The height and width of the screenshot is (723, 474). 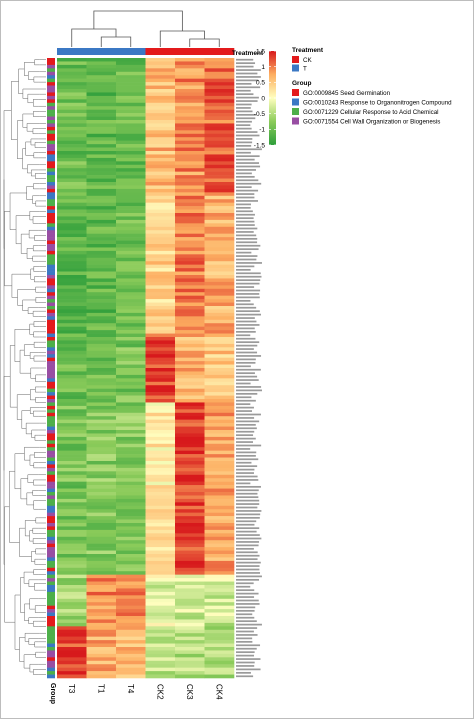 What do you see at coordinates (260, 114) in the screenshot?
I see `scale-tick-label: -0.5` at bounding box center [260, 114].